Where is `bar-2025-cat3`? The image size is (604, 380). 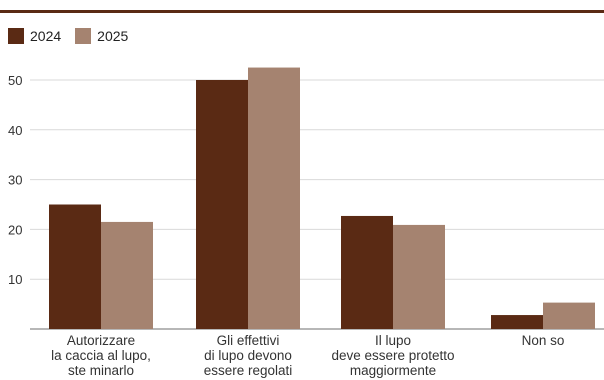 bar-2025-cat3 is located at coordinates (569, 315).